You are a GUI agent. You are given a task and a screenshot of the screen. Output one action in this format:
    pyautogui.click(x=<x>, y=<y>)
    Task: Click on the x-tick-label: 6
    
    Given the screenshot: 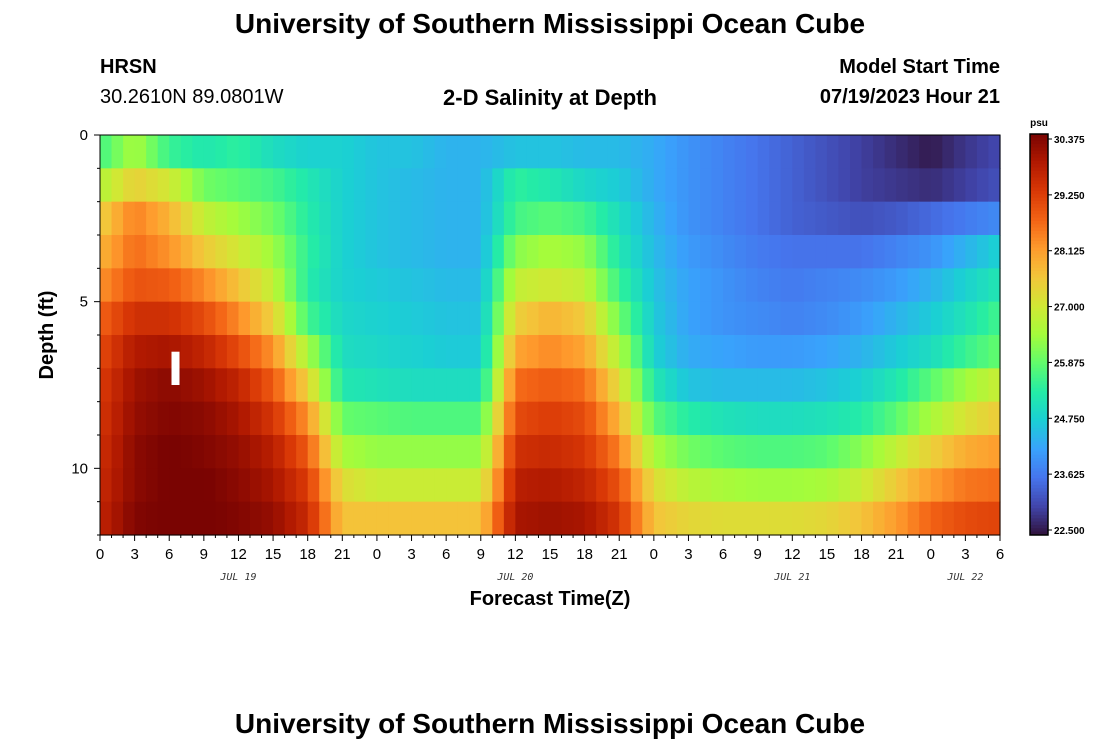 What is the action you would take?
    pyautogui.click(x=723, y=554)
    